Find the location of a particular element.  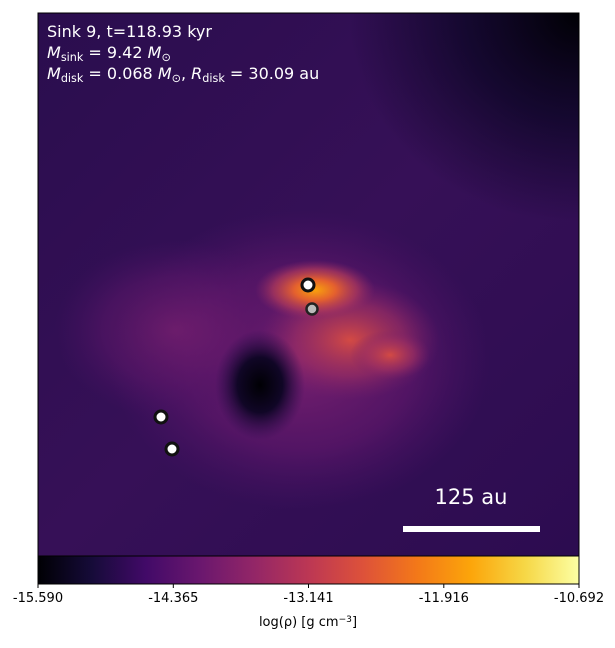

text-segment: Sink 9, t=118.93 kyr is located at coordinates (129, 31).